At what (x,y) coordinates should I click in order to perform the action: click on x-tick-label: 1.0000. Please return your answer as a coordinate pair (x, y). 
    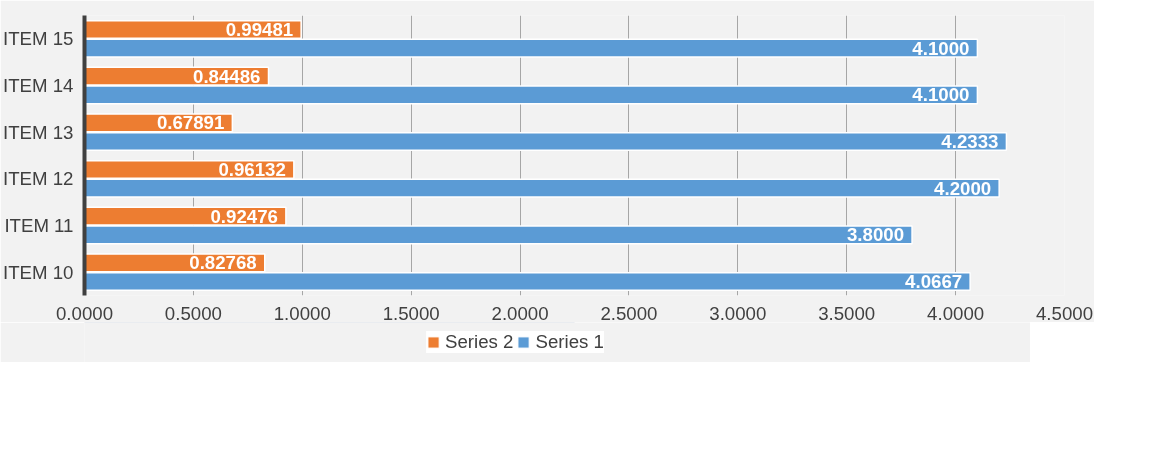
    Looking at the image, I should click on (302, 313).